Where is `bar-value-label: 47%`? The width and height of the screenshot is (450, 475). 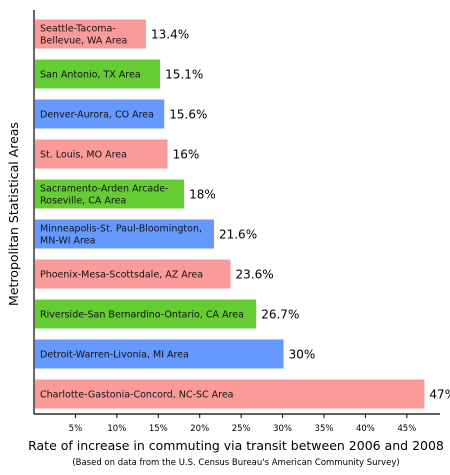
bar-value-label: 47% is located at coordinates (439, 395).